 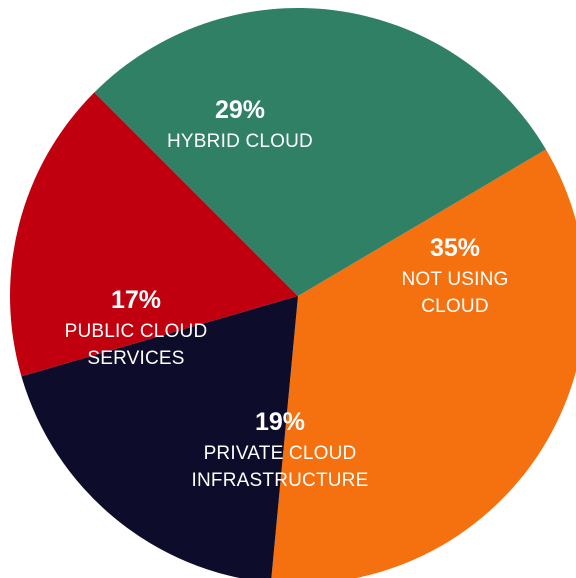 I want to click on slice-category-label: HYBRID CLOUD, so click(x=240, y=141).